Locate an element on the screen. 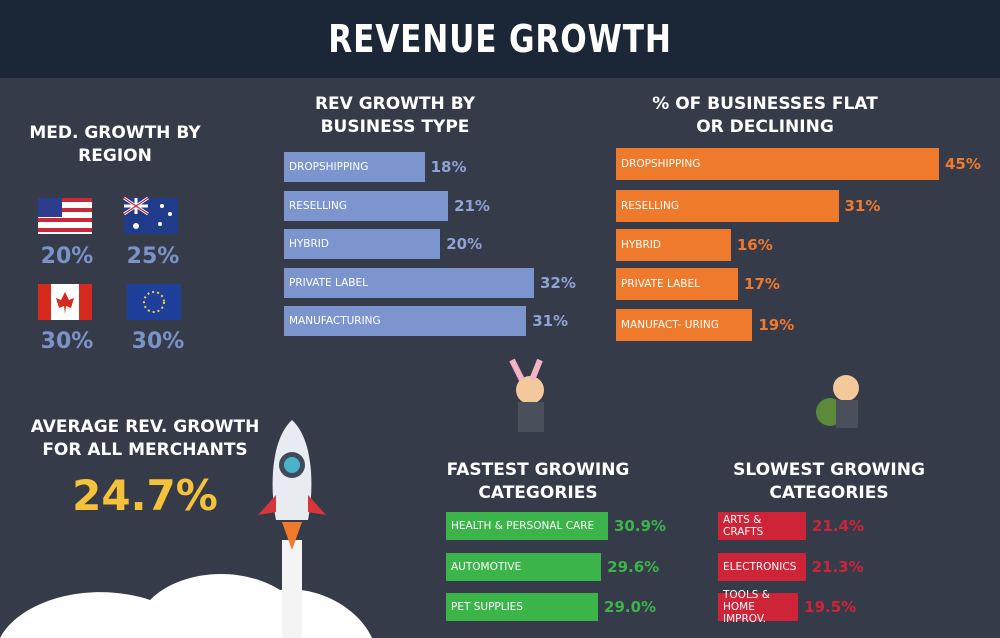 This screenshot has height=638, width=1000. rocket-cloud is located at coordinates (186, 529).